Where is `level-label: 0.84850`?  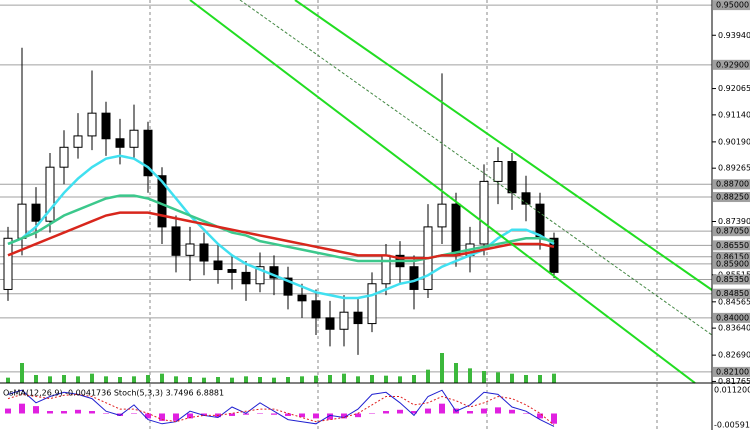
level-label: 0.84850 is located at coordinates (732, 293).